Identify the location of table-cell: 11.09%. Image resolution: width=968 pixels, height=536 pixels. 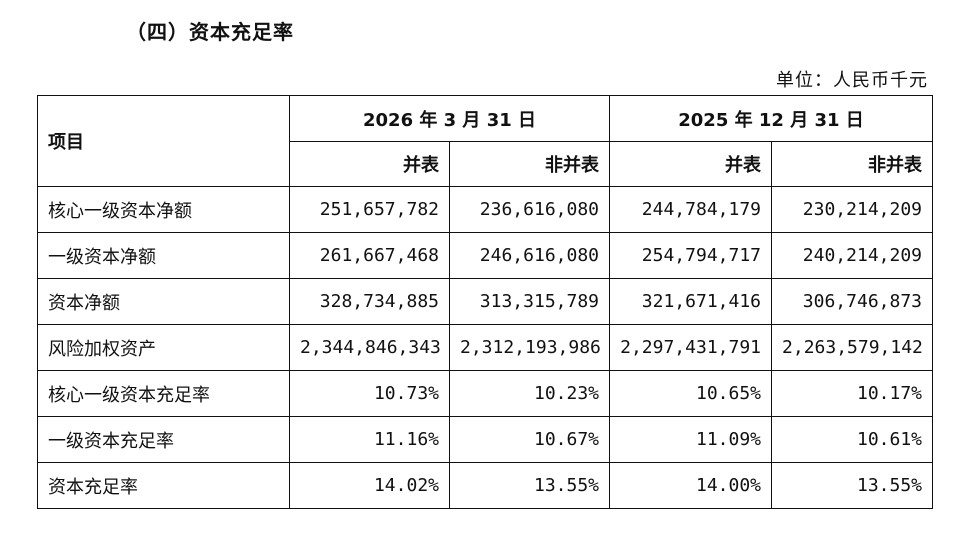
(691, 439).